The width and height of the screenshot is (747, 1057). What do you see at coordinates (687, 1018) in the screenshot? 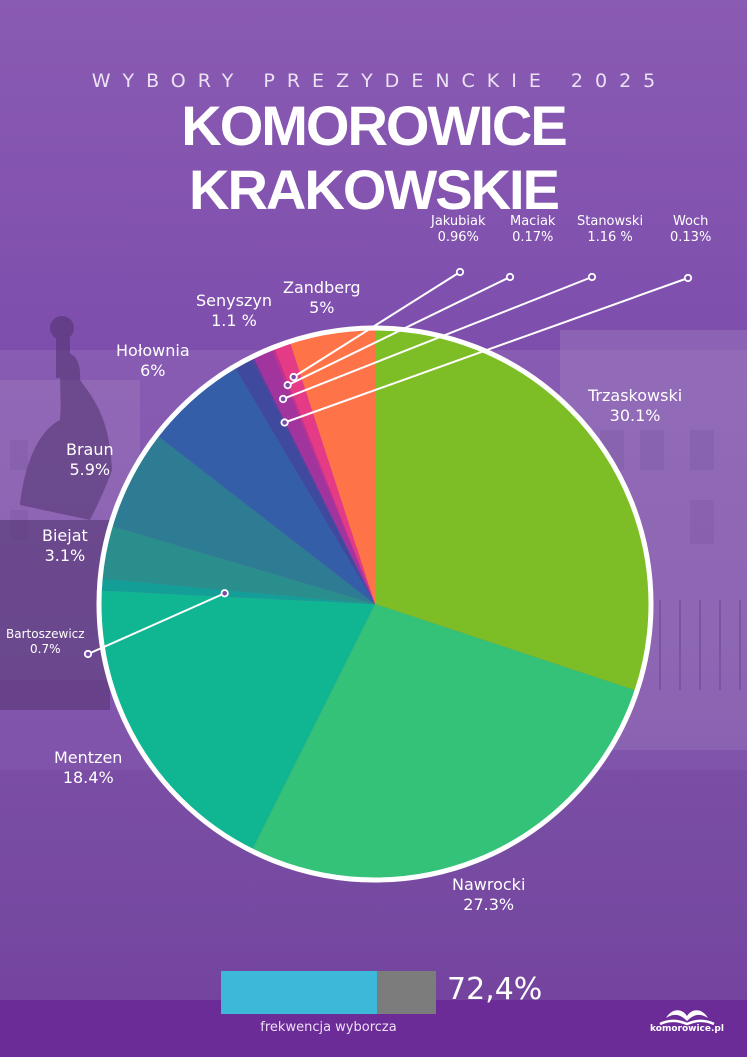
I see `komorowice-logo-icon` at bounding box center [687, 1018].